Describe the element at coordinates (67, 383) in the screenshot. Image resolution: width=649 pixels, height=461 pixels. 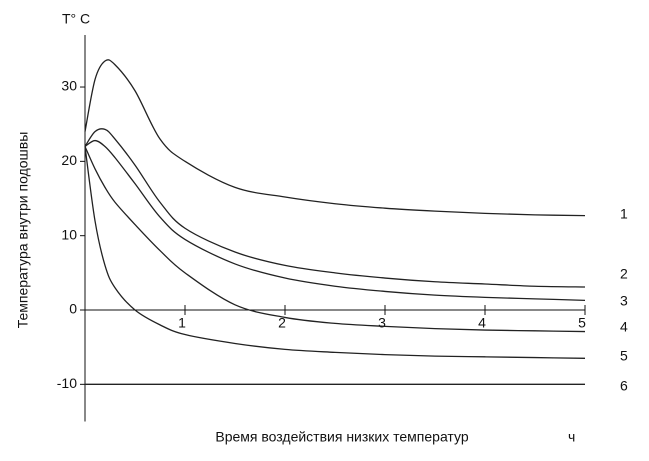
I see `y-tick-label: -10` at that location.